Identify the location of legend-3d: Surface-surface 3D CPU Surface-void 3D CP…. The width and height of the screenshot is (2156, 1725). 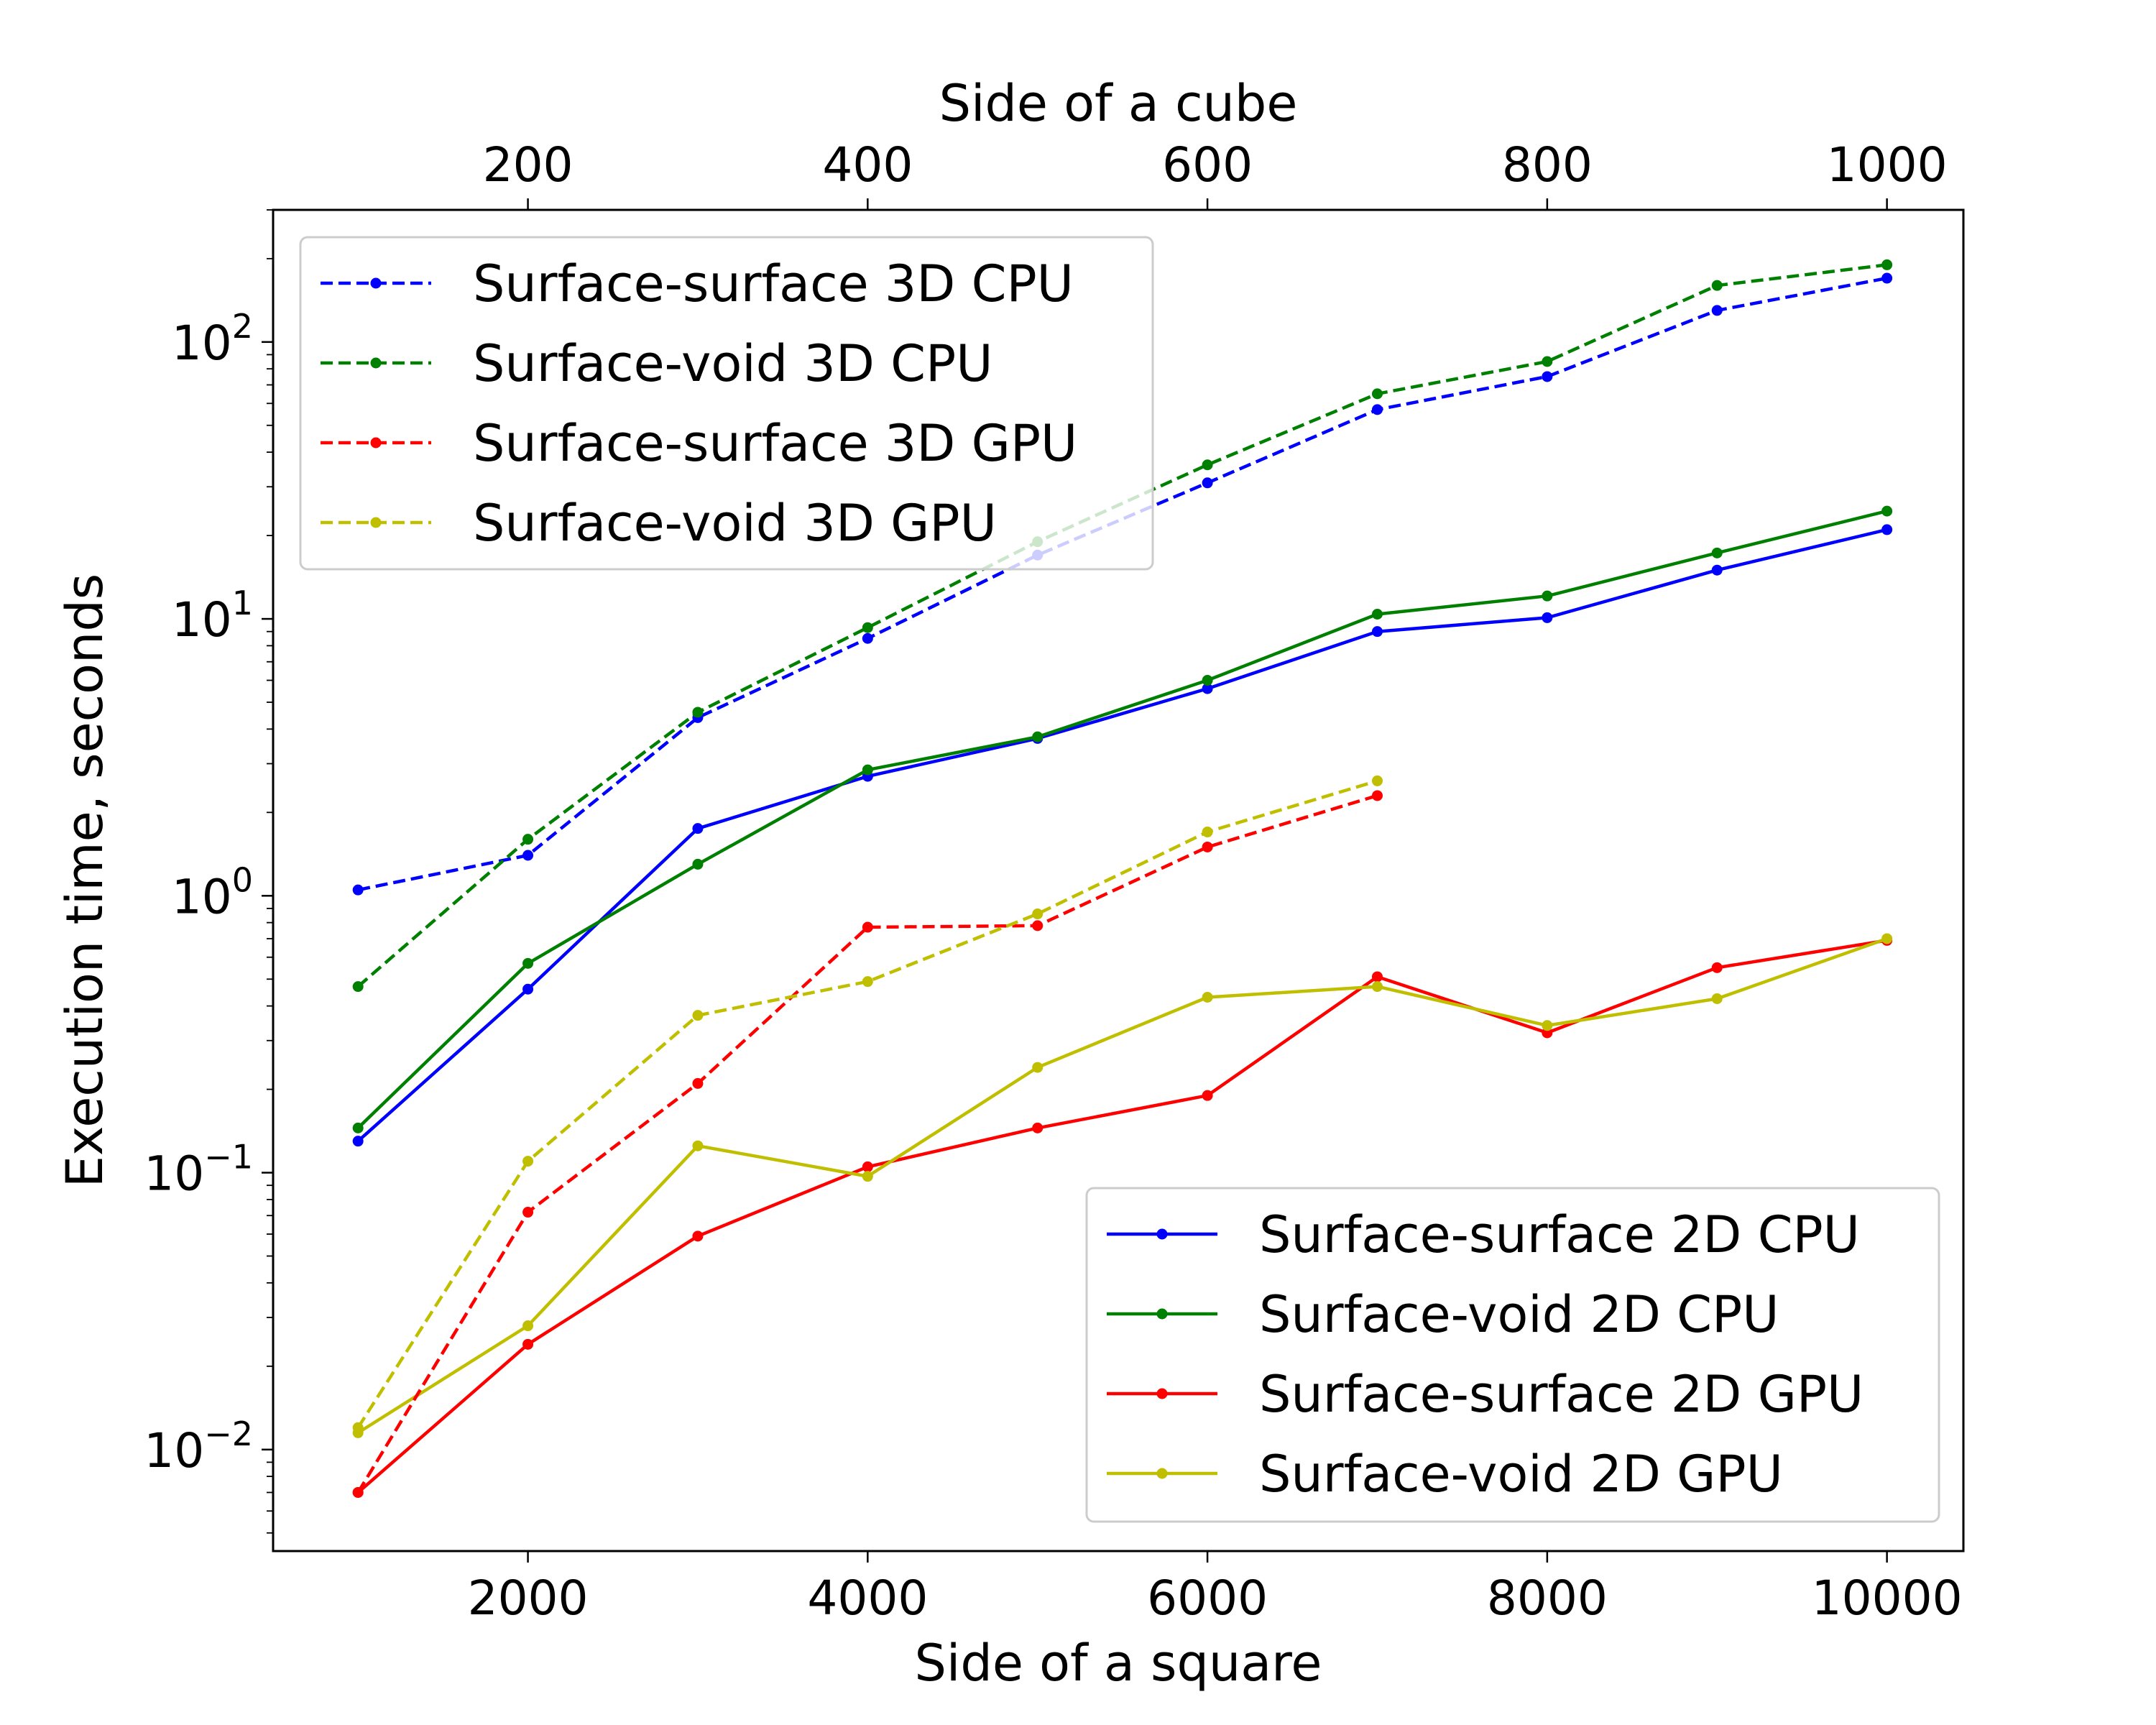
(726, 403).